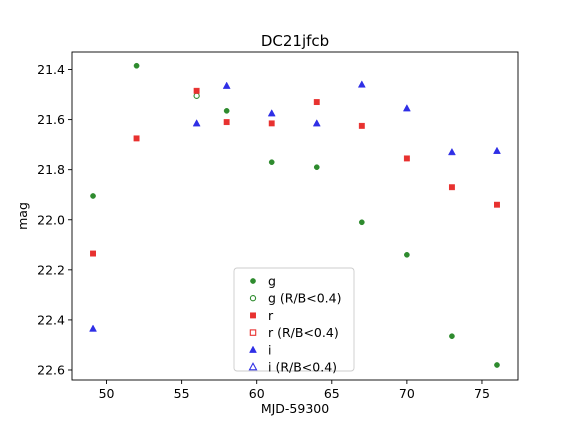  I want to click on y-tick-label: 21.4, so click(51, 69).